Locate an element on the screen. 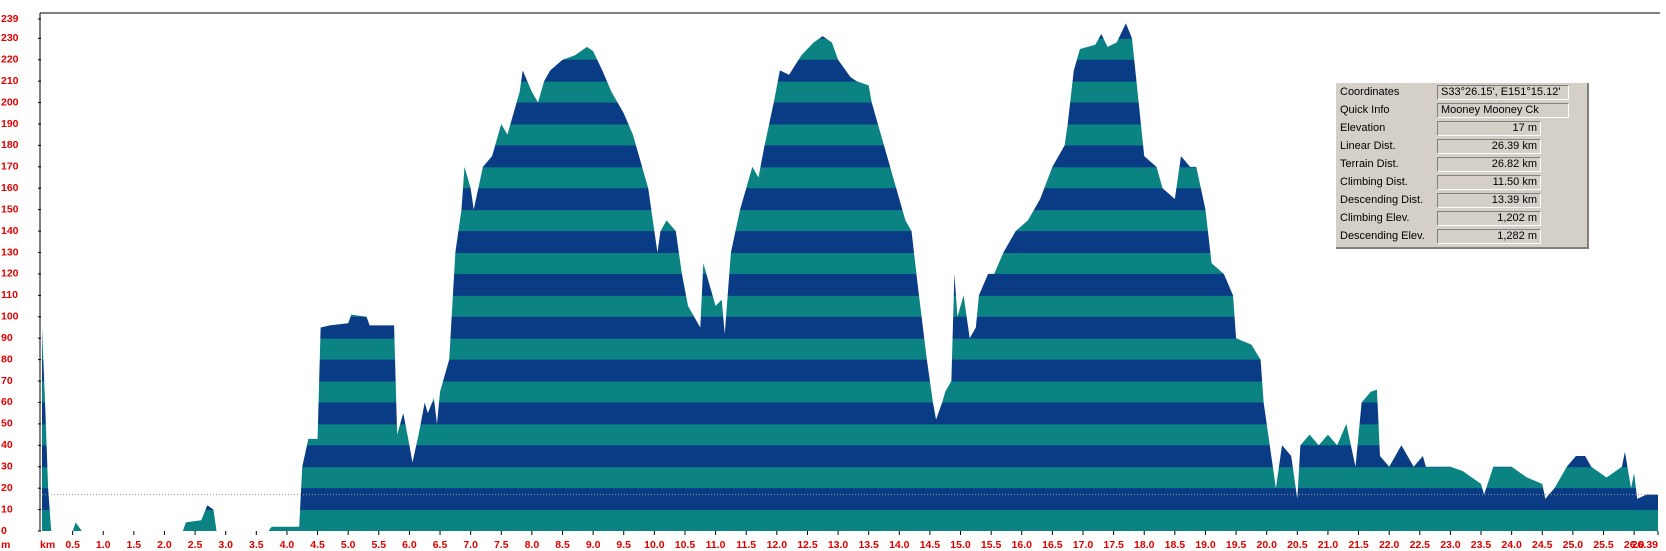 This screenshot has height=551, width=1666. x-axis-label: km is located at coordinates (47, 545).